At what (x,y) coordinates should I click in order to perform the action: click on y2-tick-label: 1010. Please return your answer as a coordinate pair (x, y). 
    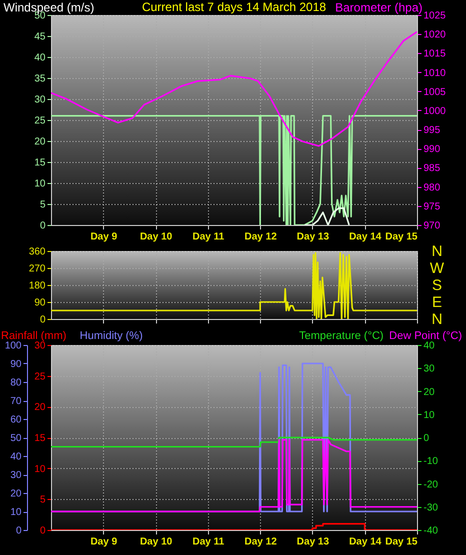
    Looking at the image, I should click on (435, 73).